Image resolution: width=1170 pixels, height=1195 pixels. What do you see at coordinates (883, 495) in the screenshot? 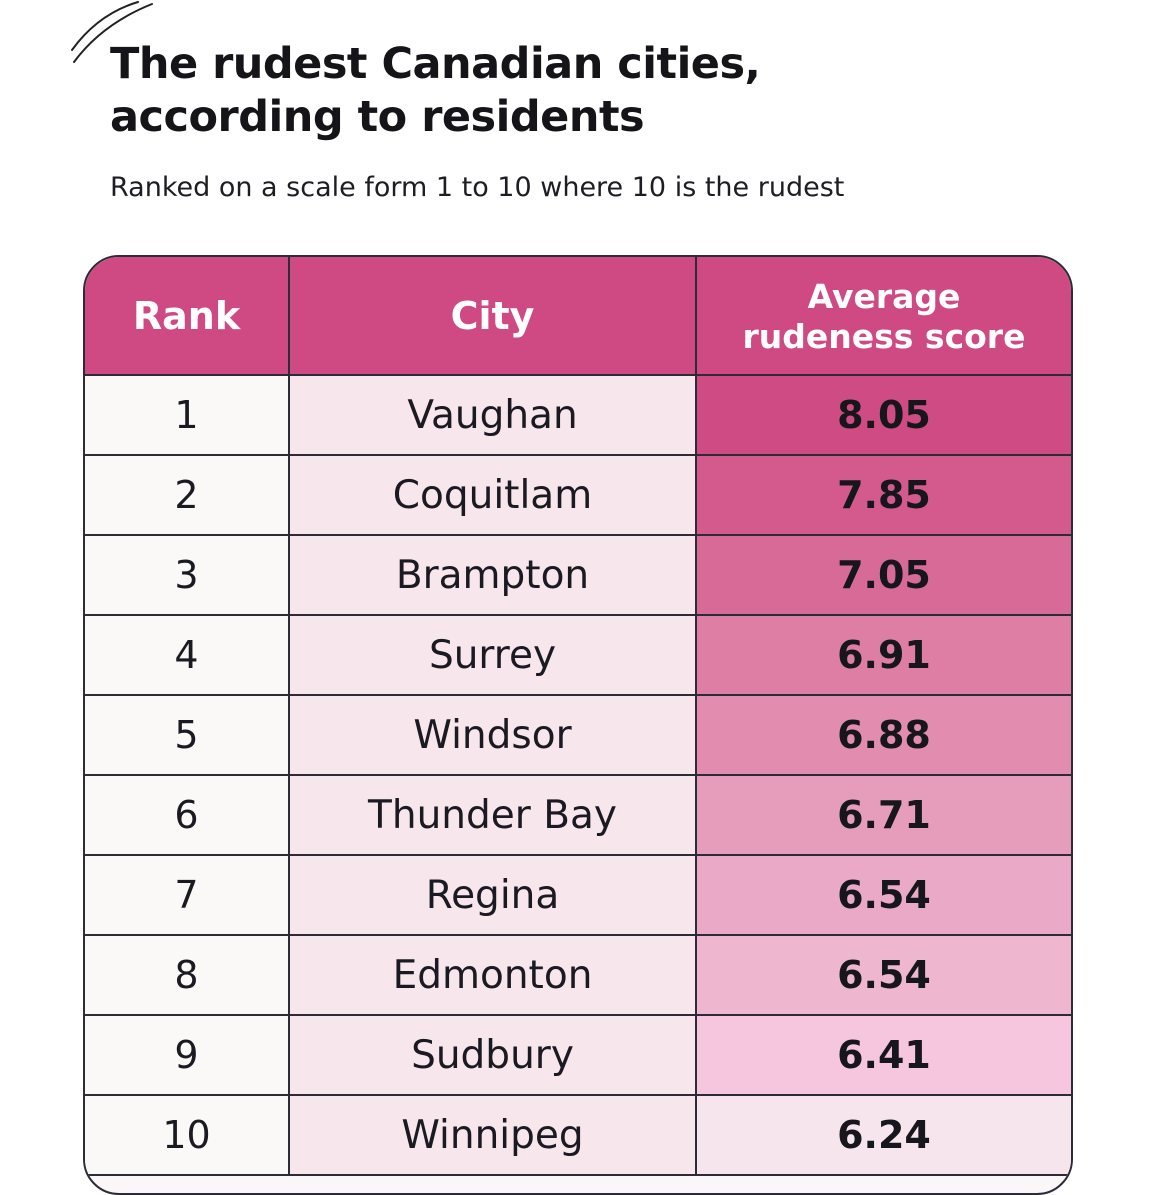
I see `score-cell: 7.85` at bounding box center [883, 495].